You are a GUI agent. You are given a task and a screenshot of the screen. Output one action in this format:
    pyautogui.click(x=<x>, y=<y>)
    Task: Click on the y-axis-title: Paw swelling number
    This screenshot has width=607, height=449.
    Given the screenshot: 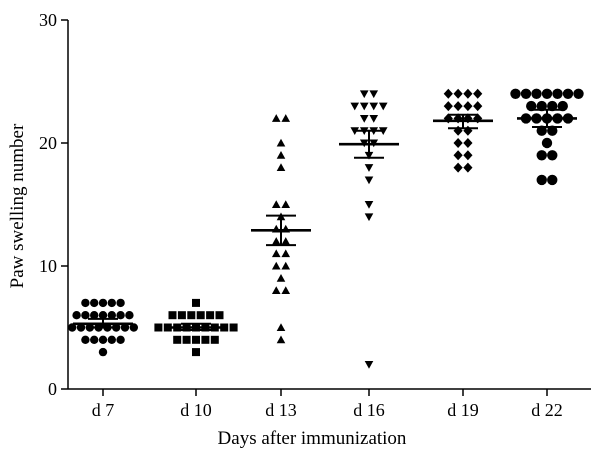 What is the action you would take?
    pyautogui.click(x=17, y=205)
    